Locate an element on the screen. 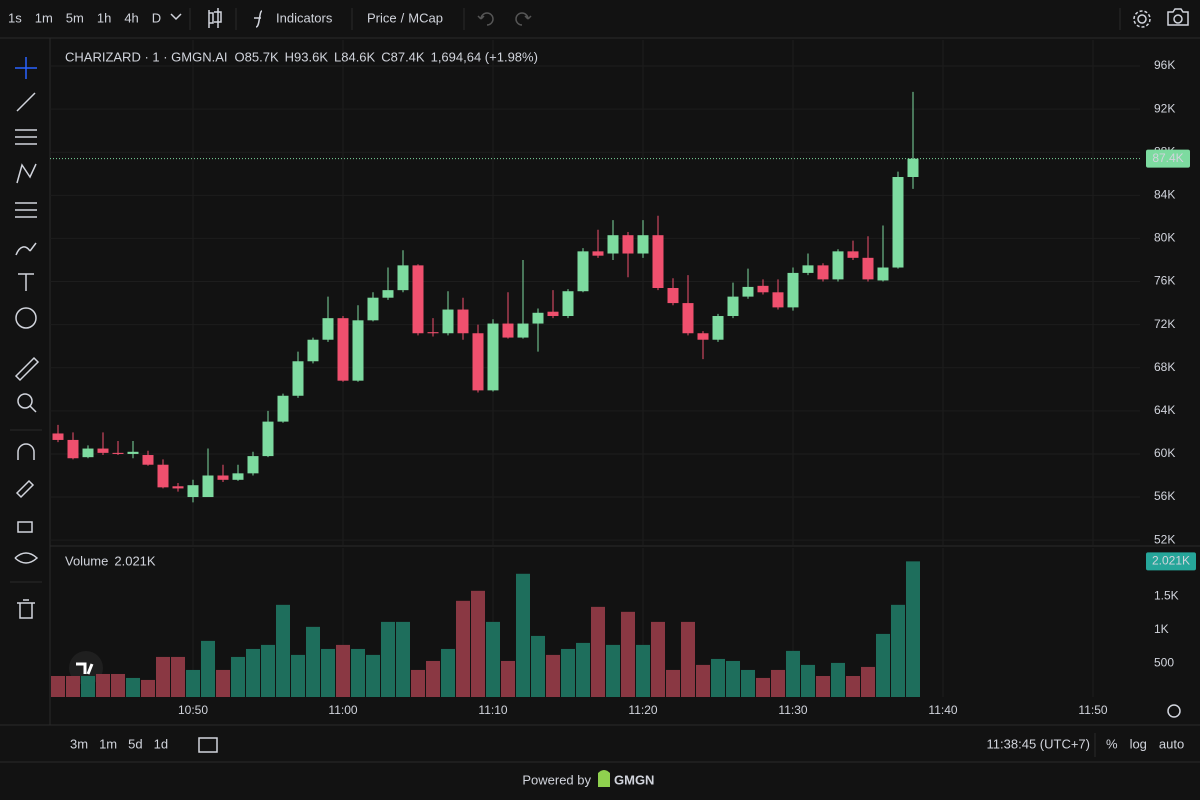 The image size is (1200, 800). y-tick-label: 76K is located at coordinates (1164, 281).